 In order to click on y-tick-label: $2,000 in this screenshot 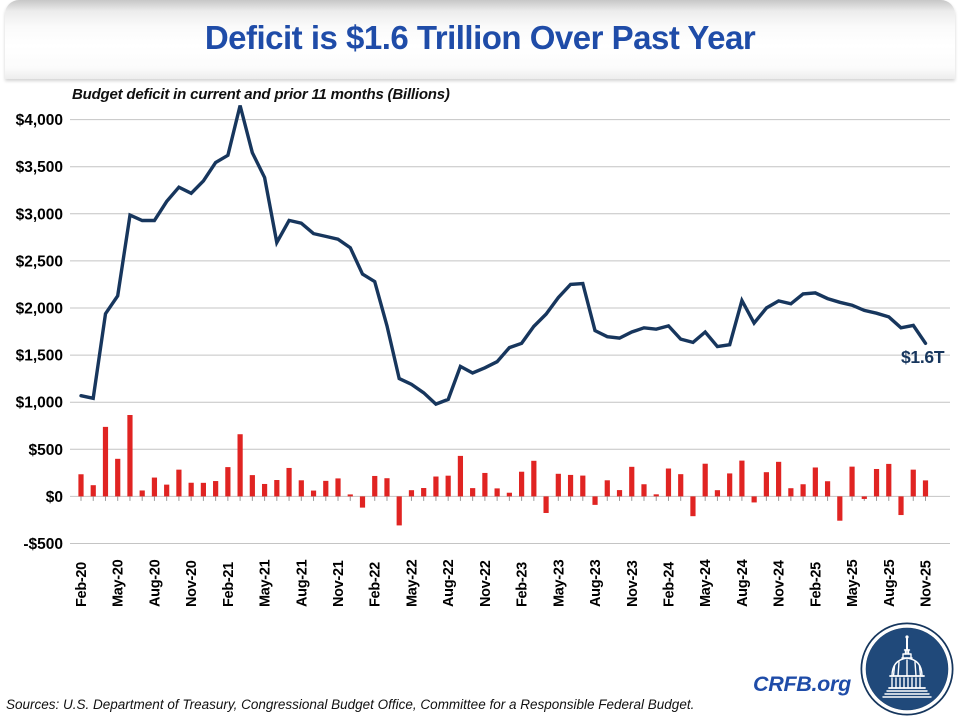, I will do `click(39, 309)`.